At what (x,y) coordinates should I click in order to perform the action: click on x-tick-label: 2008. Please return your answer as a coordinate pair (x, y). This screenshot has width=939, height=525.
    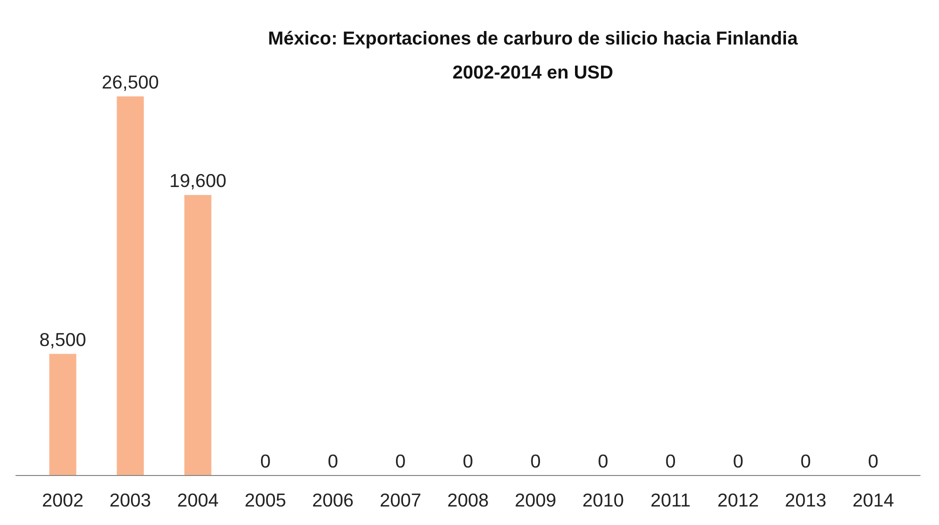
    Looking at the image, I should click on (468, 500).